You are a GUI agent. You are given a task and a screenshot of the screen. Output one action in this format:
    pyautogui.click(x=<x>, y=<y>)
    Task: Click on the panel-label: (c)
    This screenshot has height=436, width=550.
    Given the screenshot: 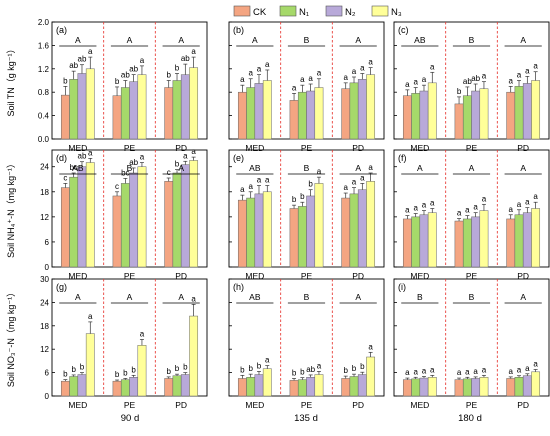 What is the action you would take?
    pyautogui.click(x=403, y=30)
    